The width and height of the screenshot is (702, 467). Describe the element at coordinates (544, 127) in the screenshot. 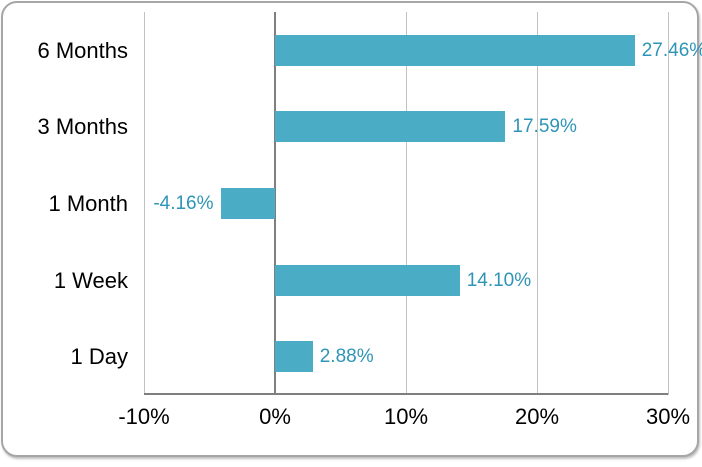

I see `bar-value-label: 17.59%` at that location.